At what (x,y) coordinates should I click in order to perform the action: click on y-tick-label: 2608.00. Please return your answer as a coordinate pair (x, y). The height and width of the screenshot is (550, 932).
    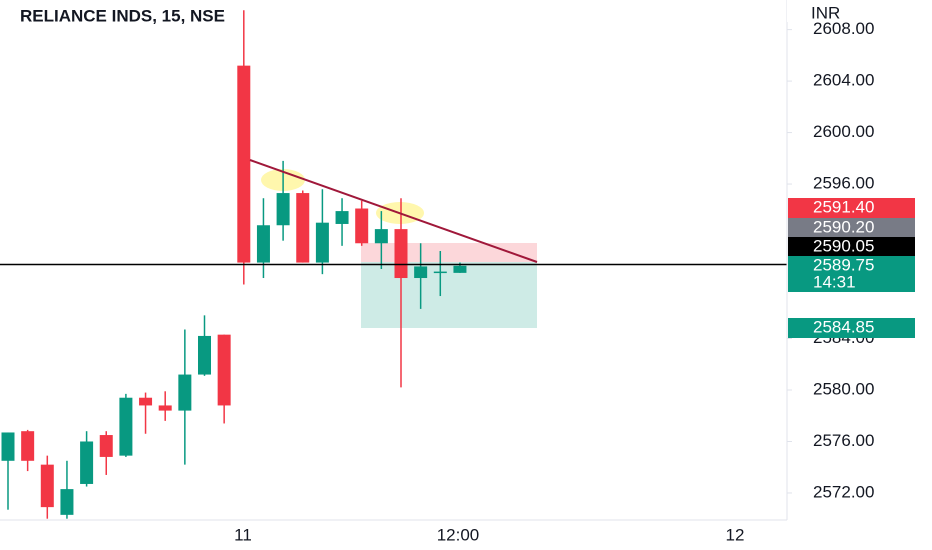
    Looking at the image, I should click on (843, 28).